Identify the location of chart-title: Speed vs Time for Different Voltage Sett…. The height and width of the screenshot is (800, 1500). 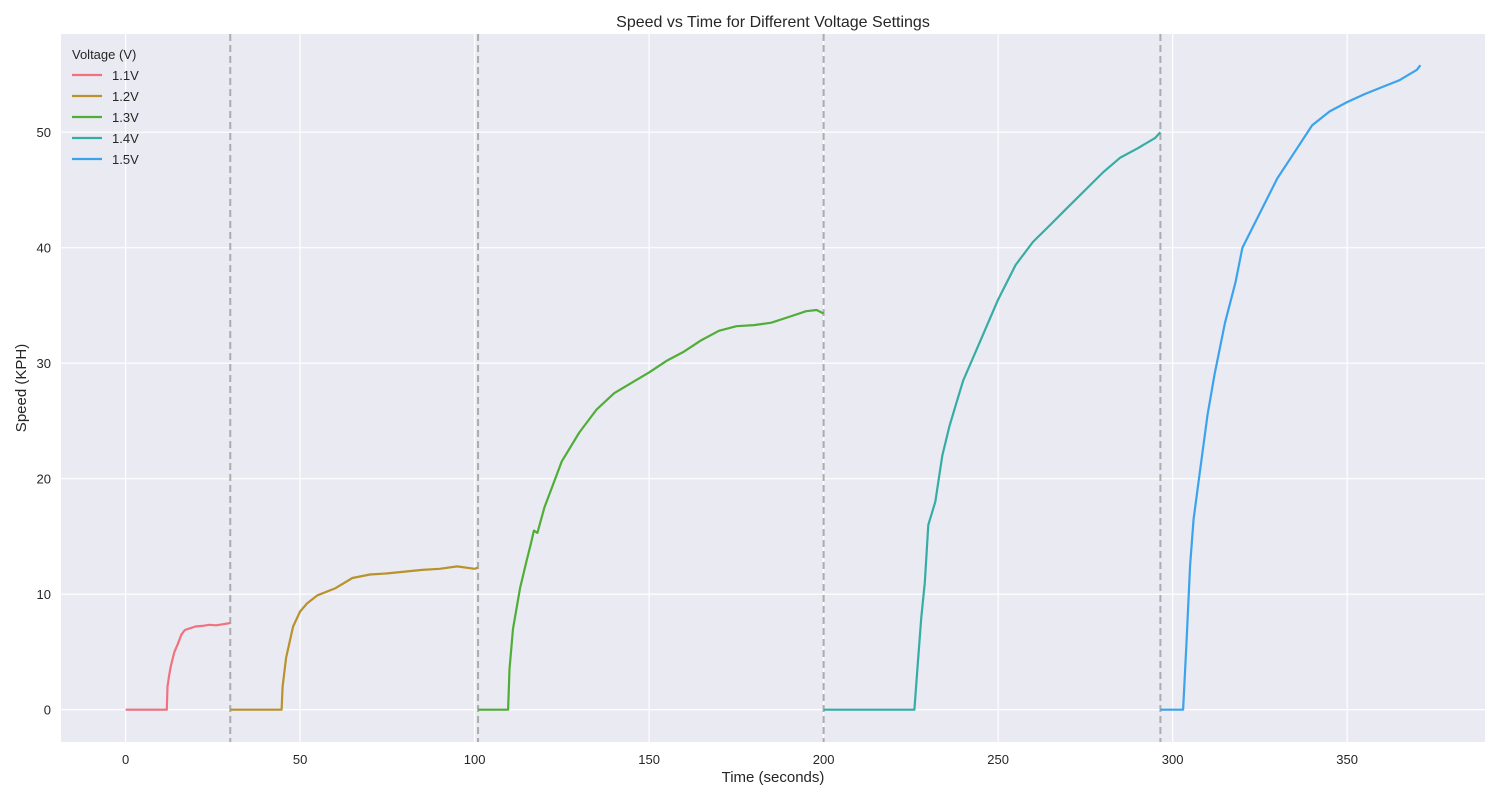
(773, 22).